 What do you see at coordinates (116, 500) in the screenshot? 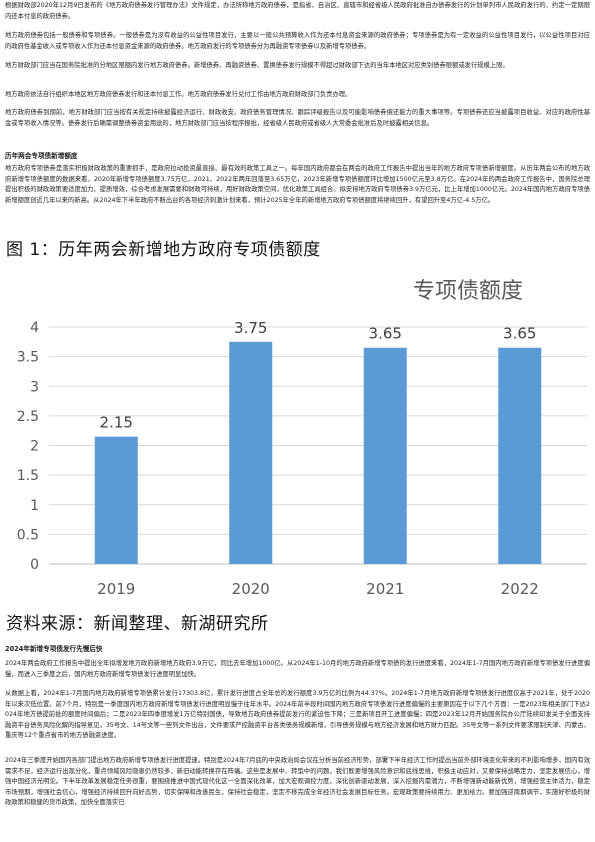
I see `bar-2019` at bounding box center [116, 500].